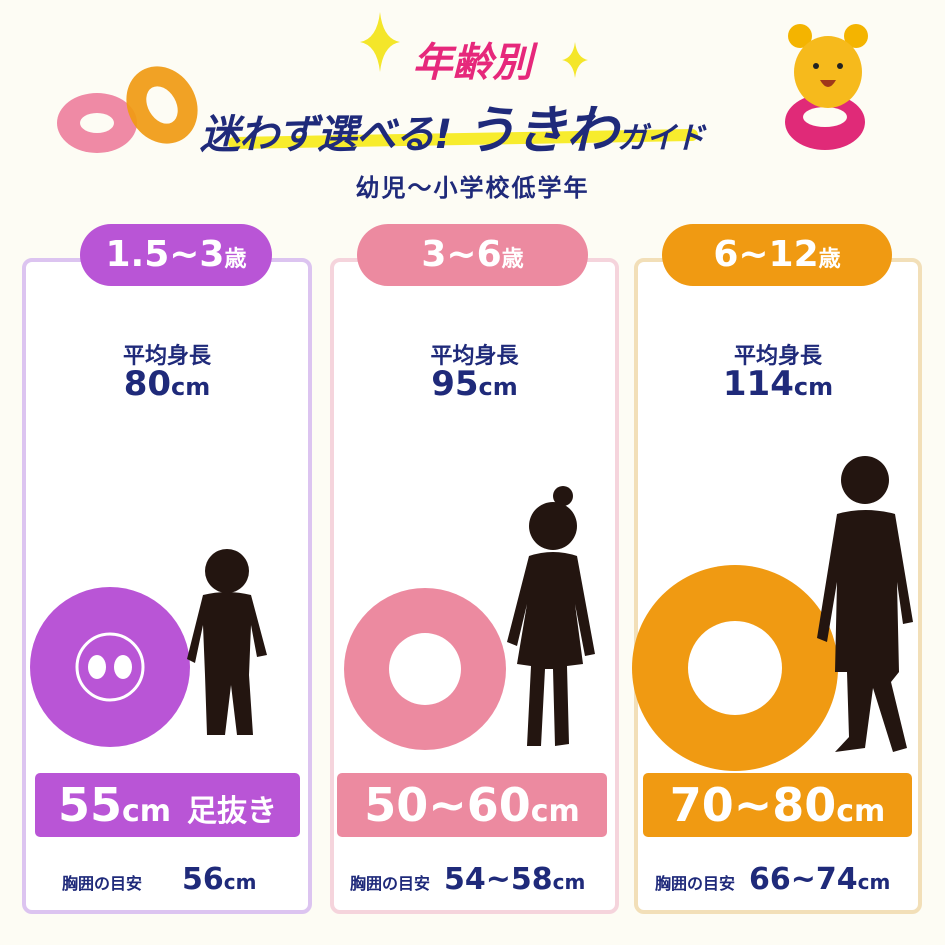 The image size is (945, 945). I want to click on chest-row: 胸囲の目安 66~74cm, so click(773, 879).